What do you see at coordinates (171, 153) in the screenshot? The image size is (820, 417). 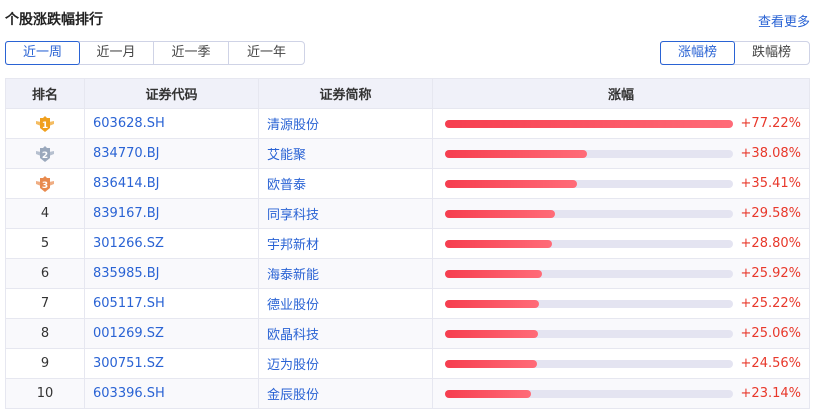 I see `security-code-link: 834770.BJ` at bounding box center [171, 153].